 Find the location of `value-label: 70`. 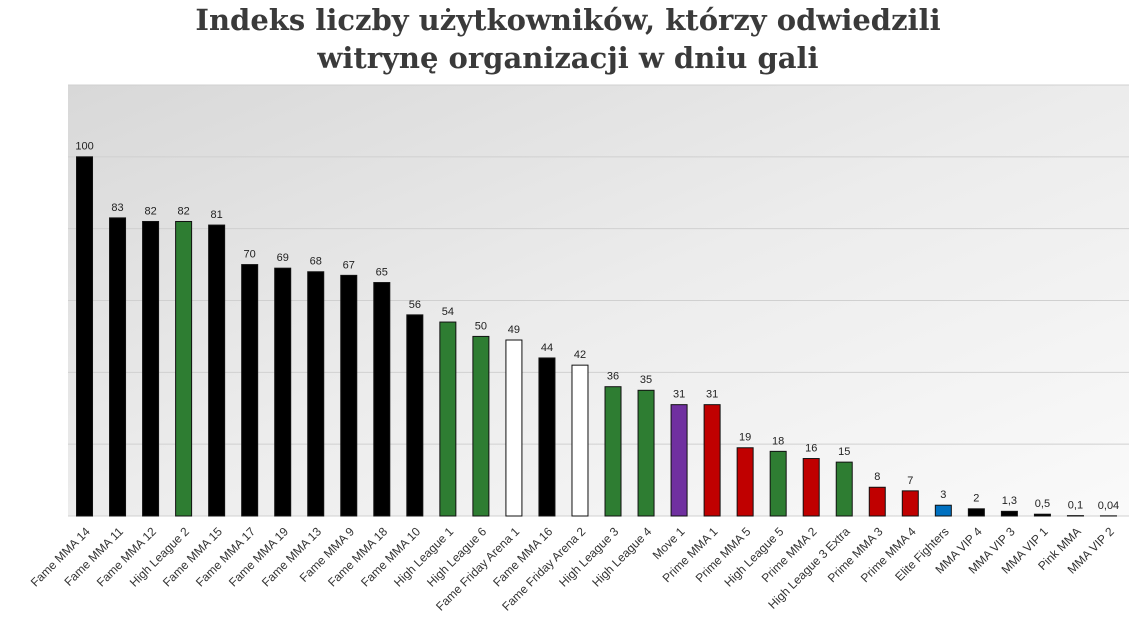

value-label: 70 is located at coordinates (250, 254).